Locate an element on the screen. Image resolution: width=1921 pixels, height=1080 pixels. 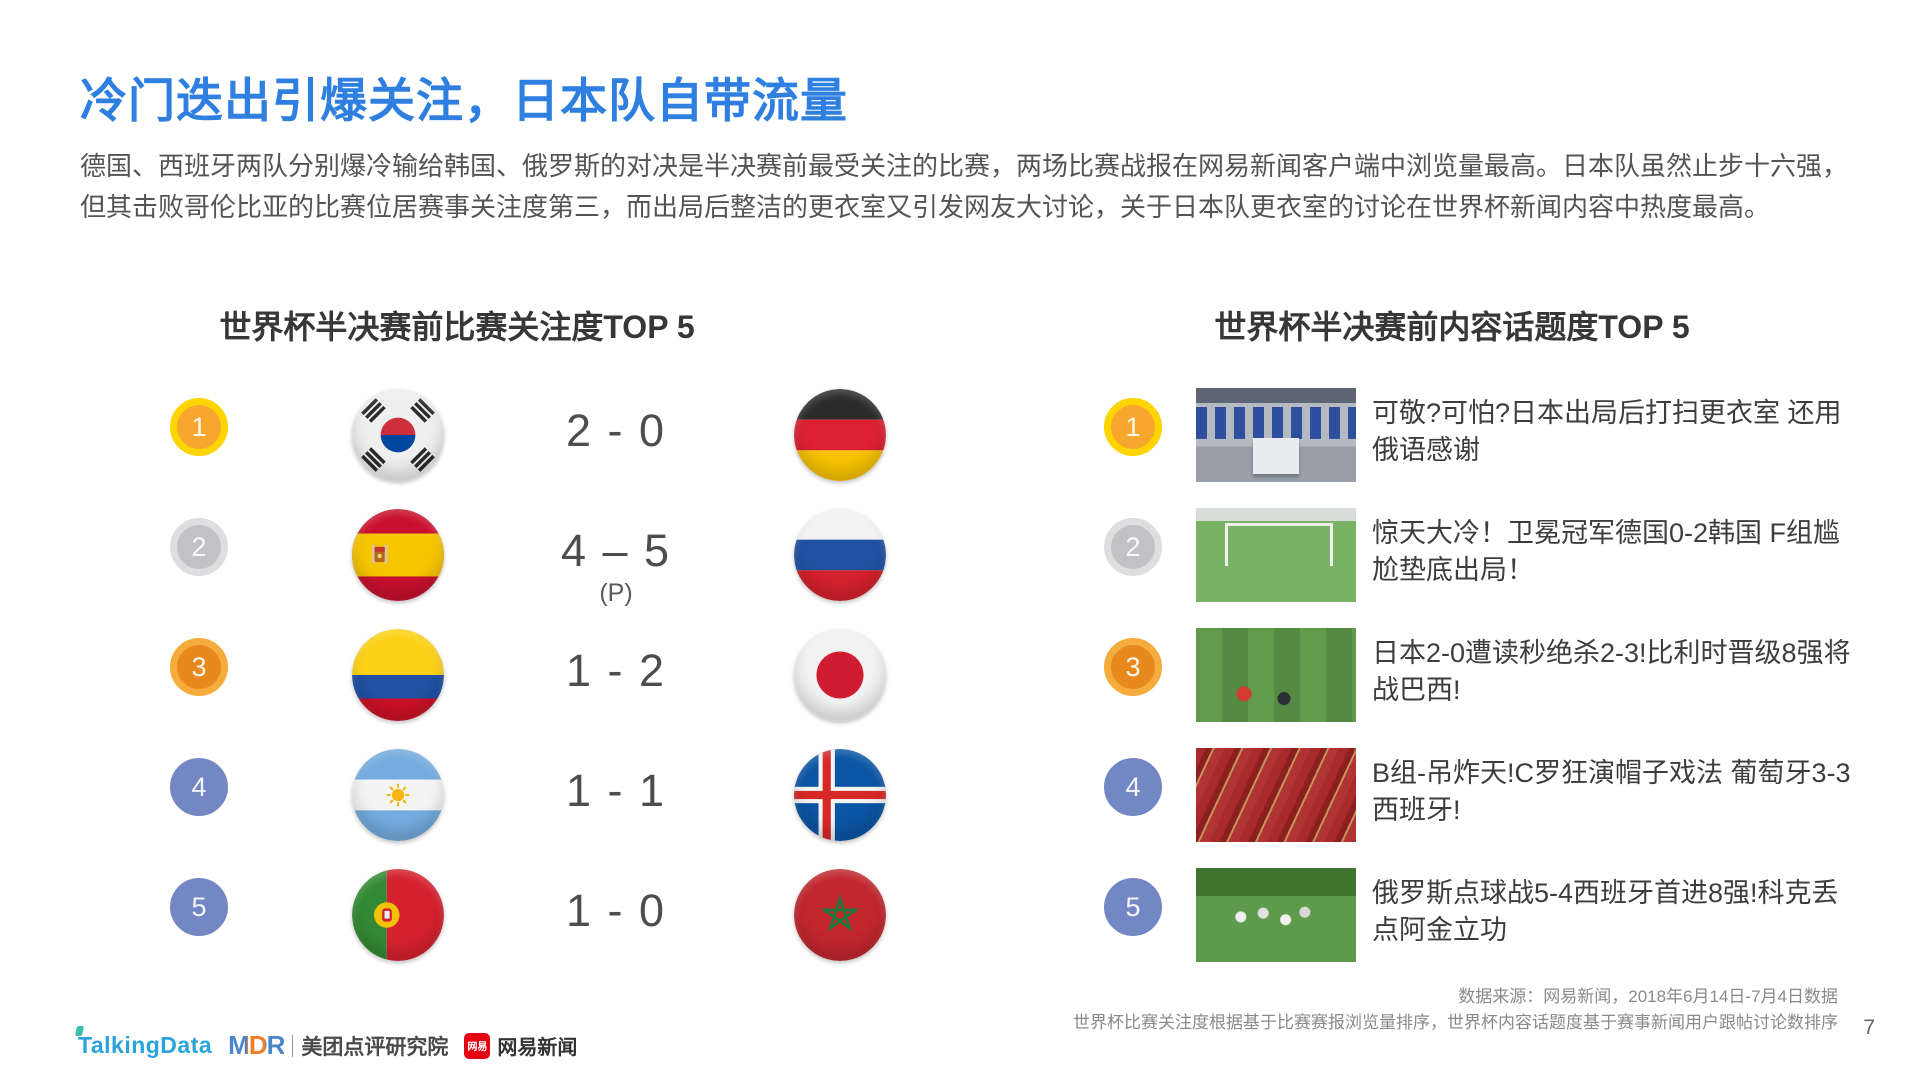
match-row: 4 1 - 1 is located at coordinates (960, 795).